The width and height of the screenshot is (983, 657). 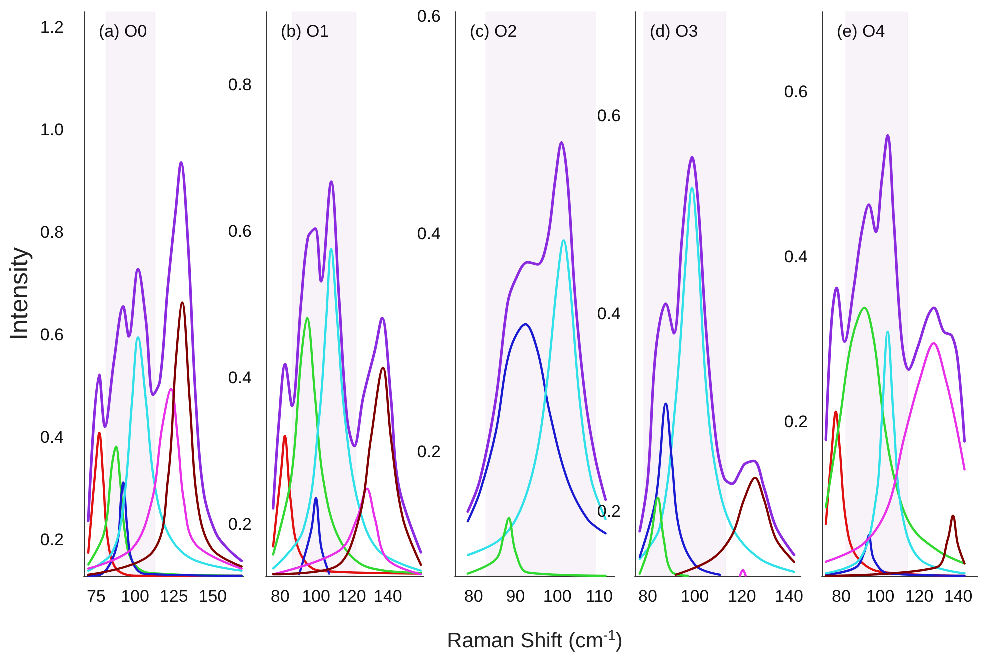 I want to click on x-tick-label: 150, so click(x=213, y=596).